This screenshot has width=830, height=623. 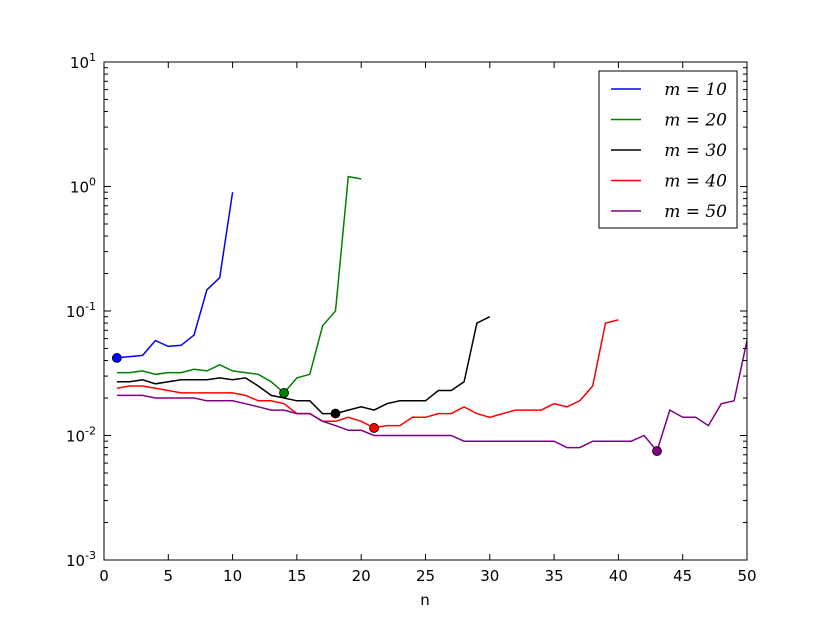 What do you see at coordinates (104, 576) in the screenshot?
I see `x-tick-label: 0` at bounding box center [104, 576].